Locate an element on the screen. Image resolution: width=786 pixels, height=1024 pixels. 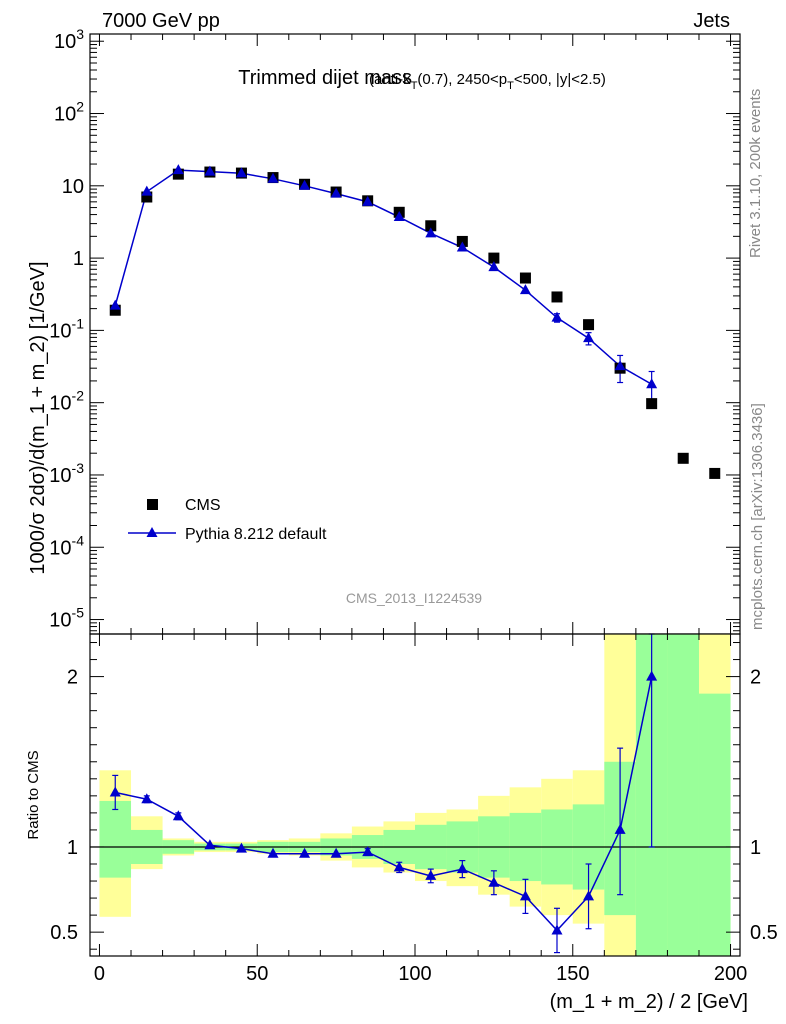
y-tick-label: 10⁻² is located at coordinates (66, 401).